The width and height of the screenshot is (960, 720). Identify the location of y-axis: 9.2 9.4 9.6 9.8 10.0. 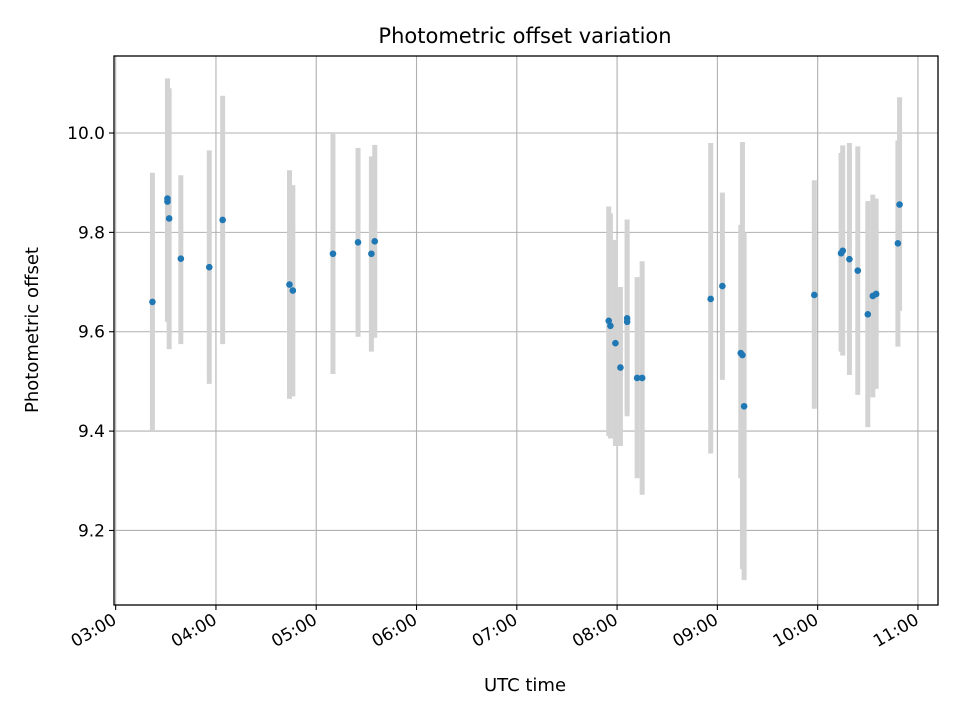
(90, 332).